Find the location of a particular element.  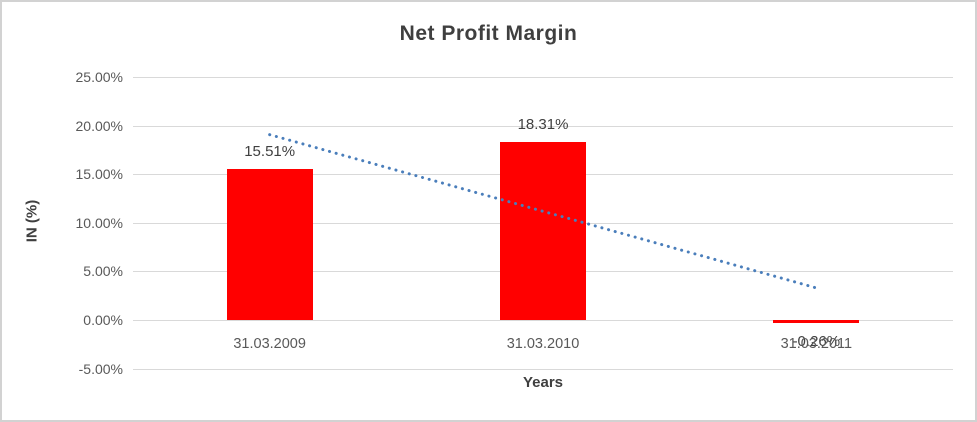

bar-data-label: -0.26% is located at coordinates (816, 341).